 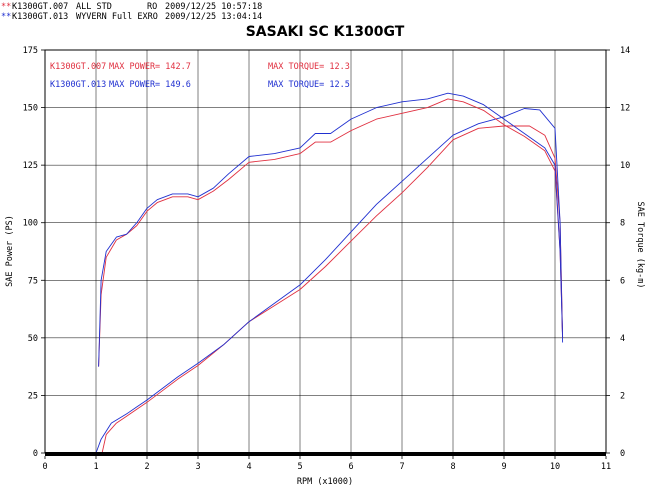 I want to click on x-axis-label: RPM (x1000), so click(x=325, y=482).